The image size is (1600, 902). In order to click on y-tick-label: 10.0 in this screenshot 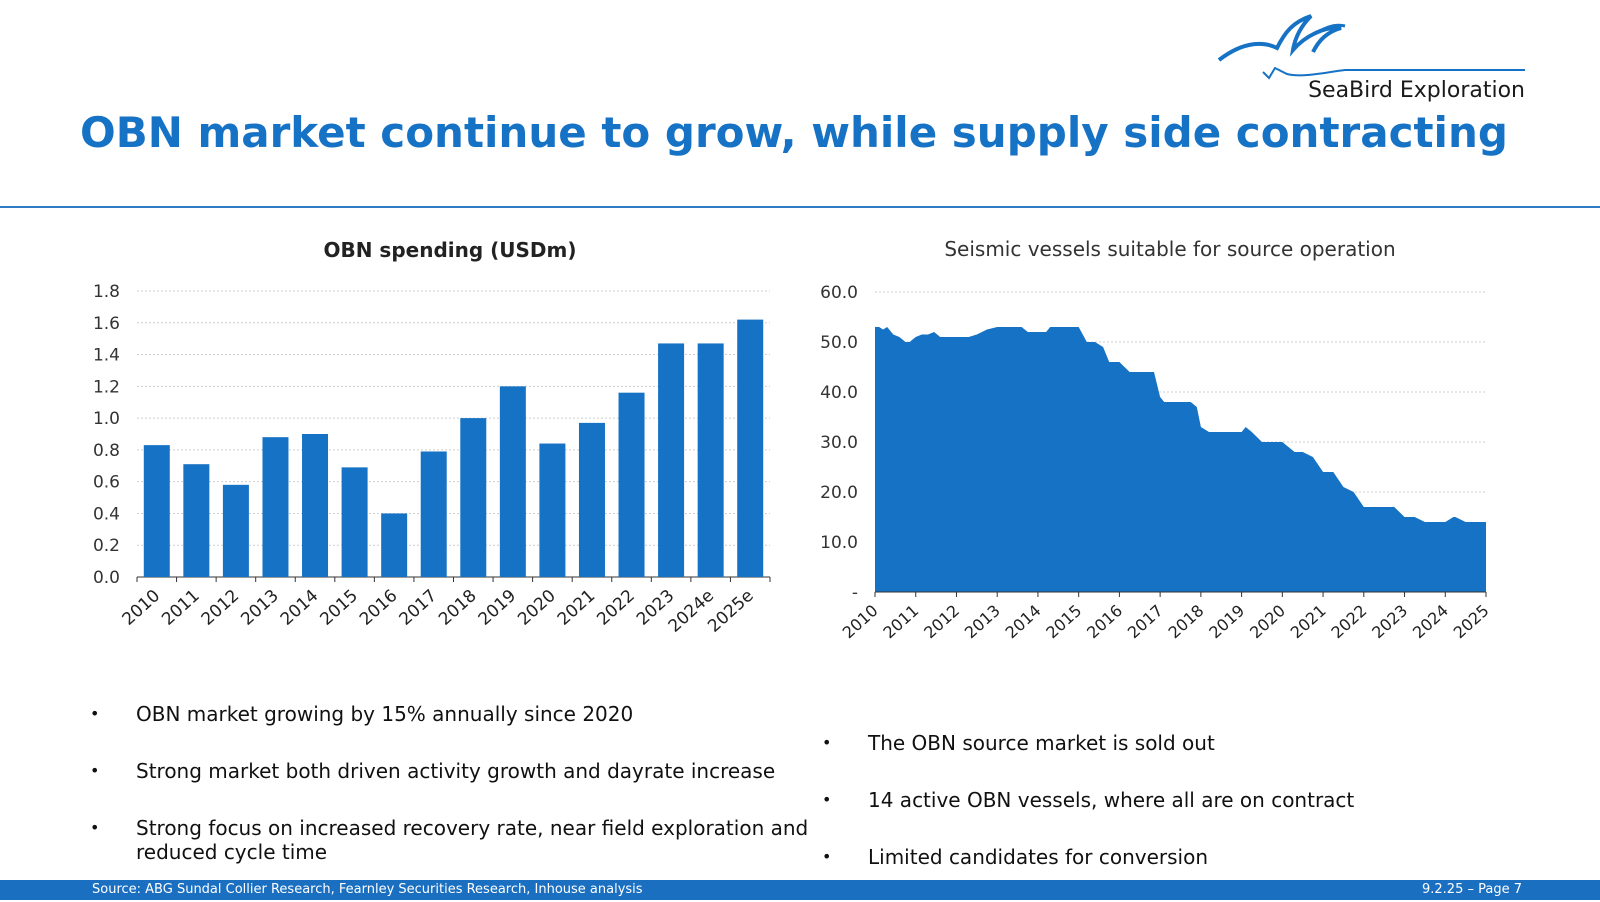, I will do `click(839, 543)`.